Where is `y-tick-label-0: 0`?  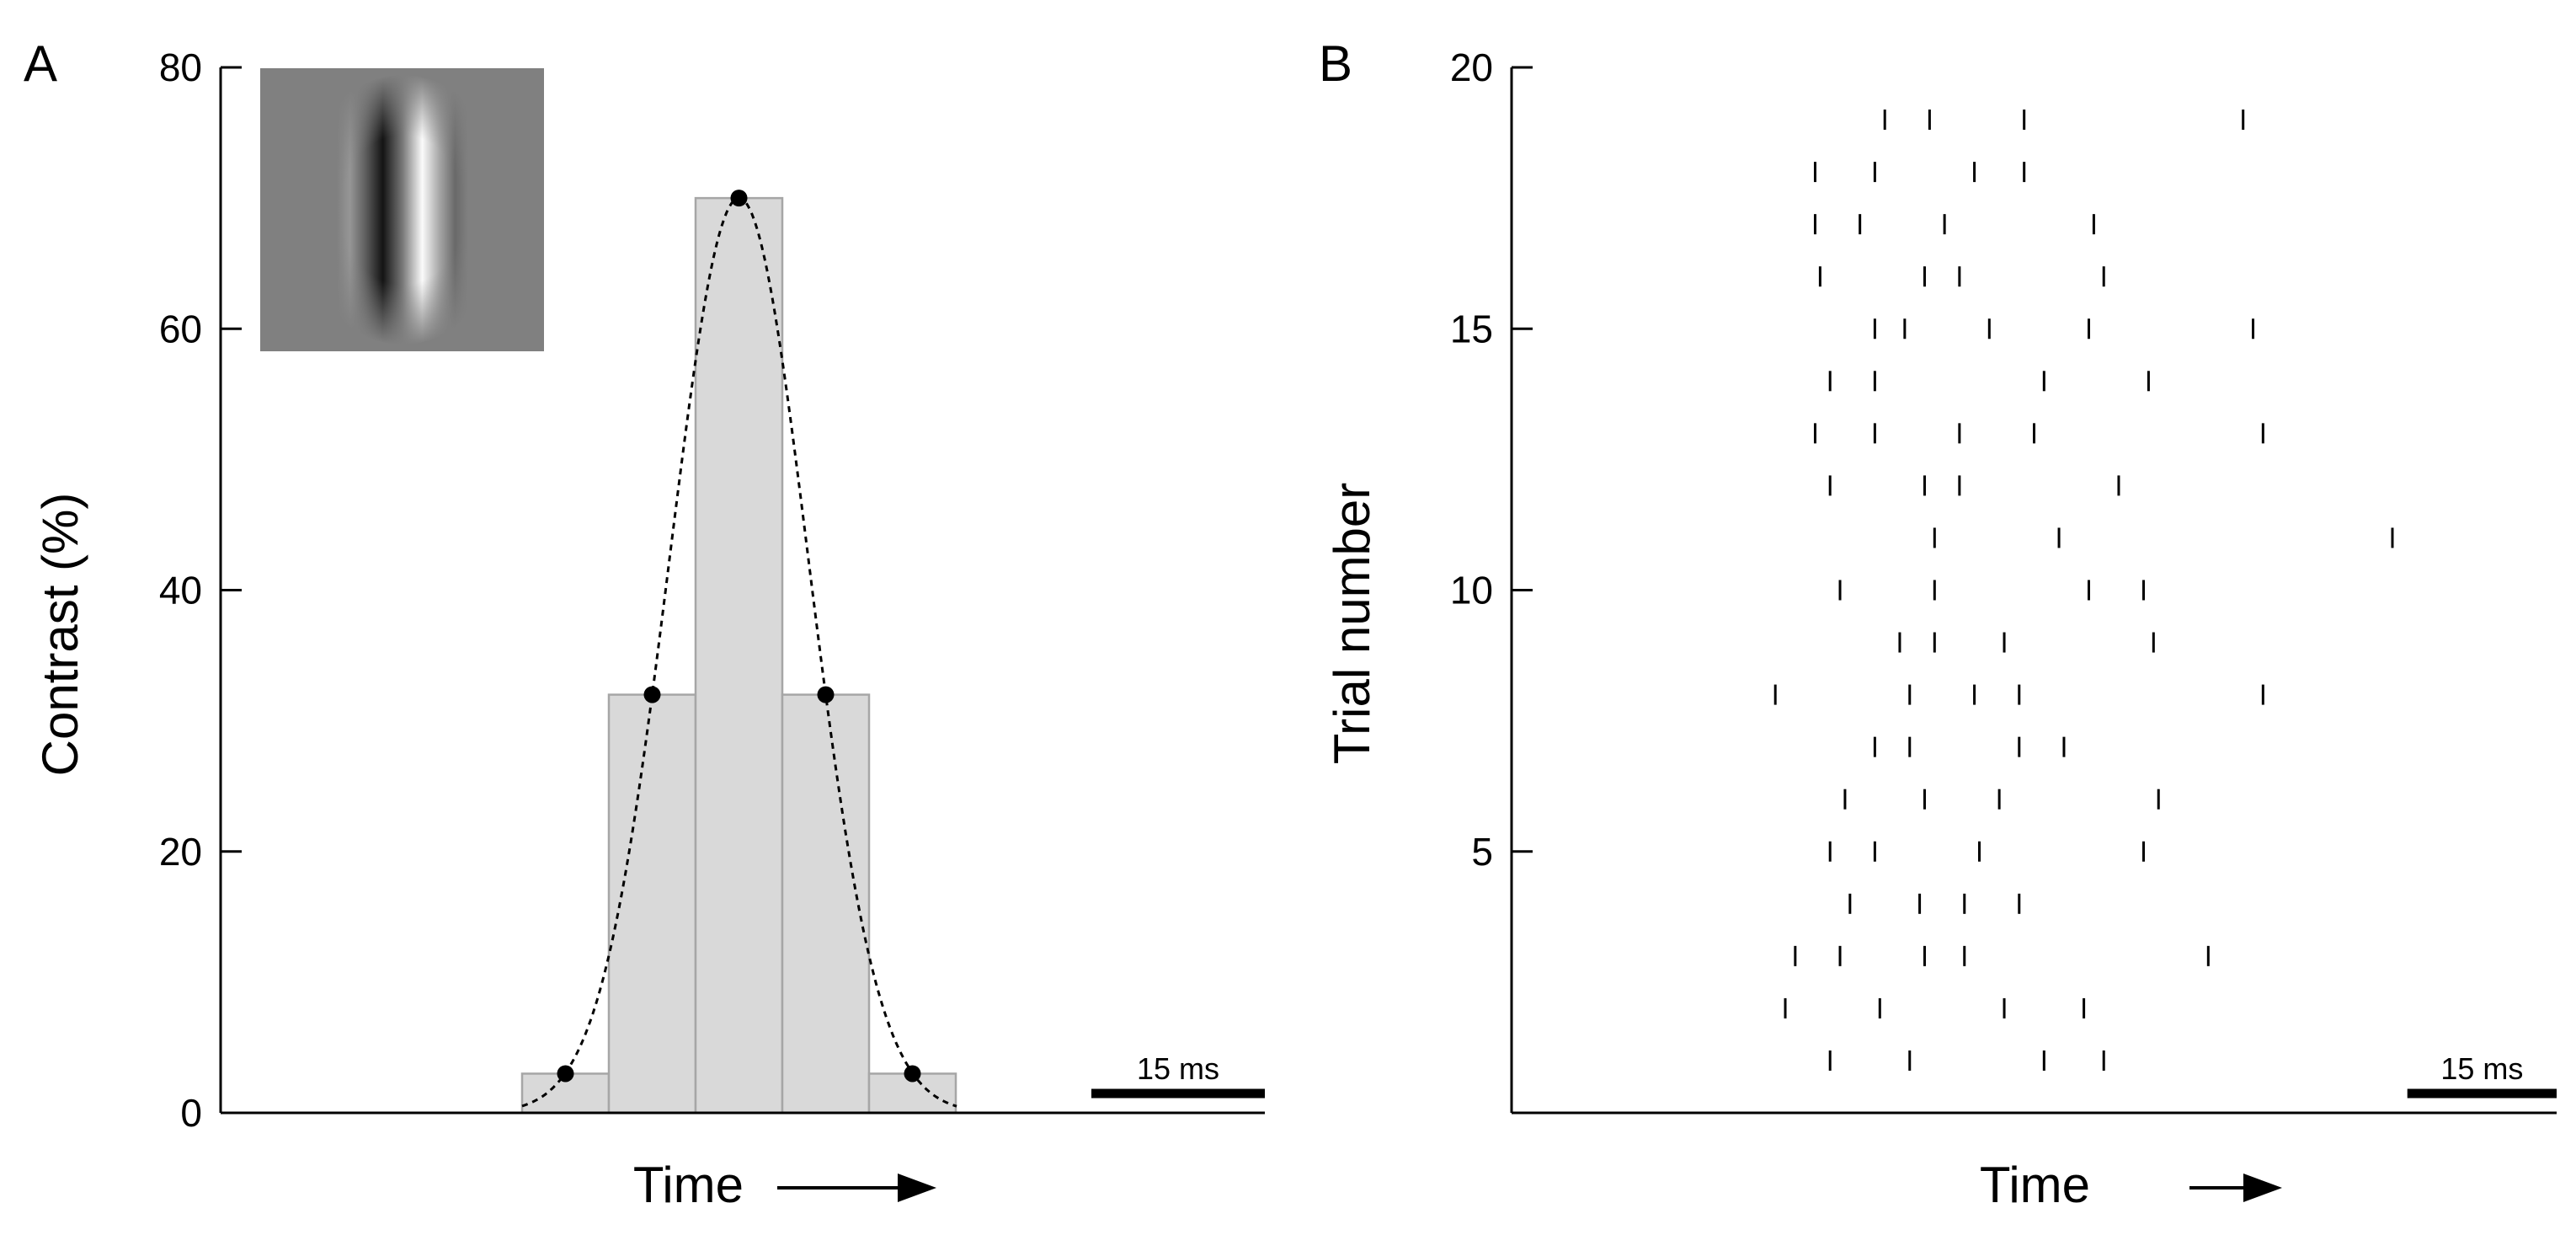
y-tick-label-0: 0 is located at coordinates (191, 1113).